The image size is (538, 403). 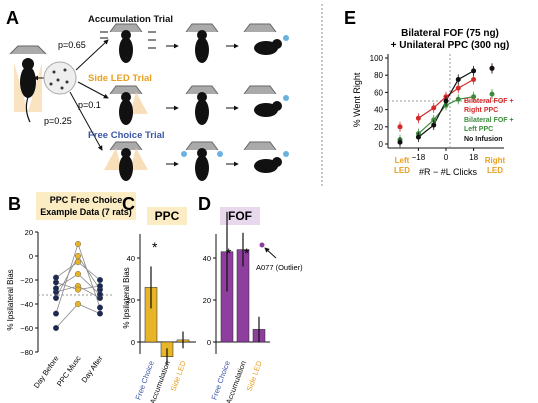 What do you see at coordinates (381, 144) in the screenshot?
I see `e-ytick-label: 0` at bounding box center [381, 144].